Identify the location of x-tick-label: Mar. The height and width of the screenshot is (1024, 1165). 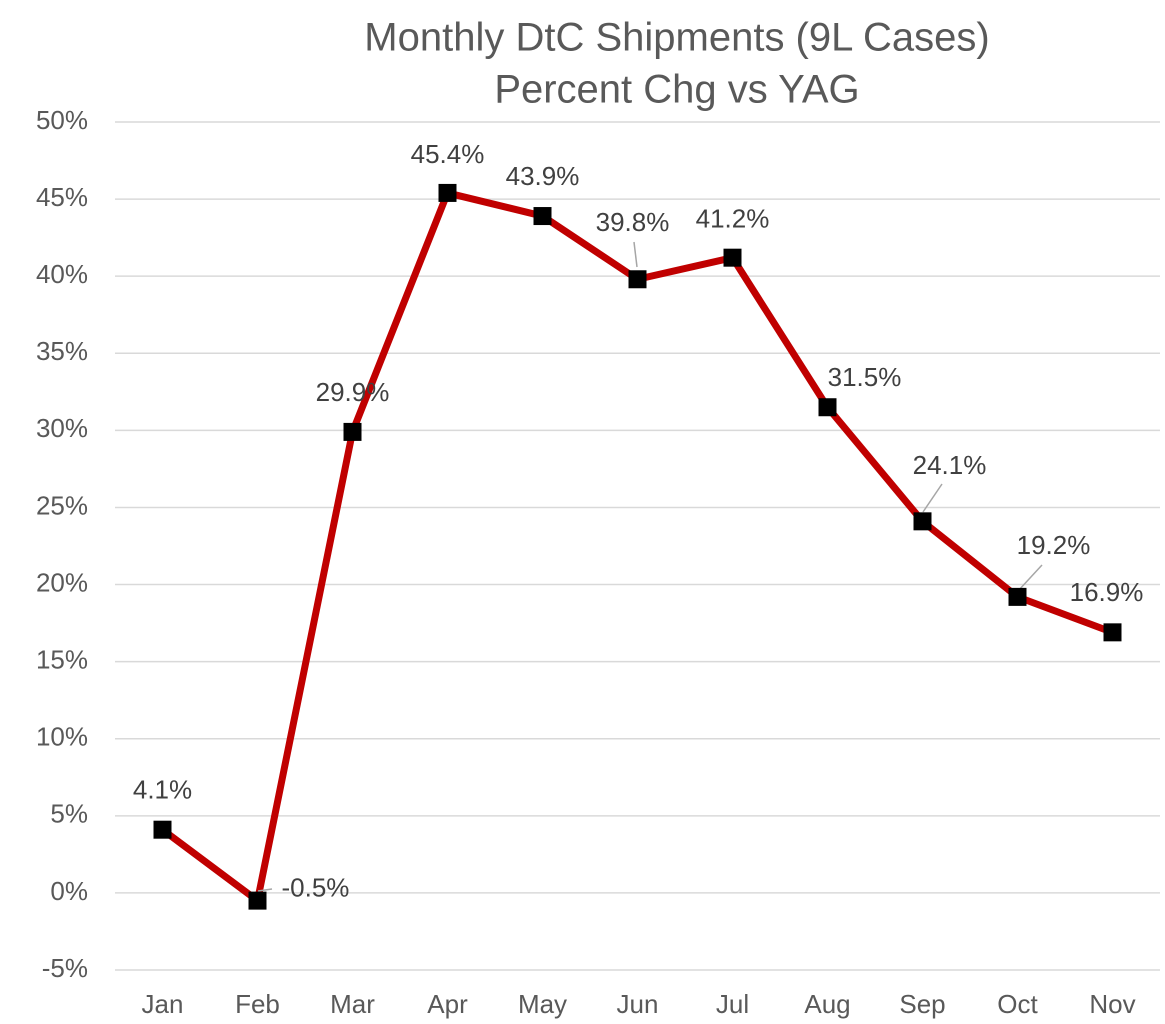
(352, 1004).